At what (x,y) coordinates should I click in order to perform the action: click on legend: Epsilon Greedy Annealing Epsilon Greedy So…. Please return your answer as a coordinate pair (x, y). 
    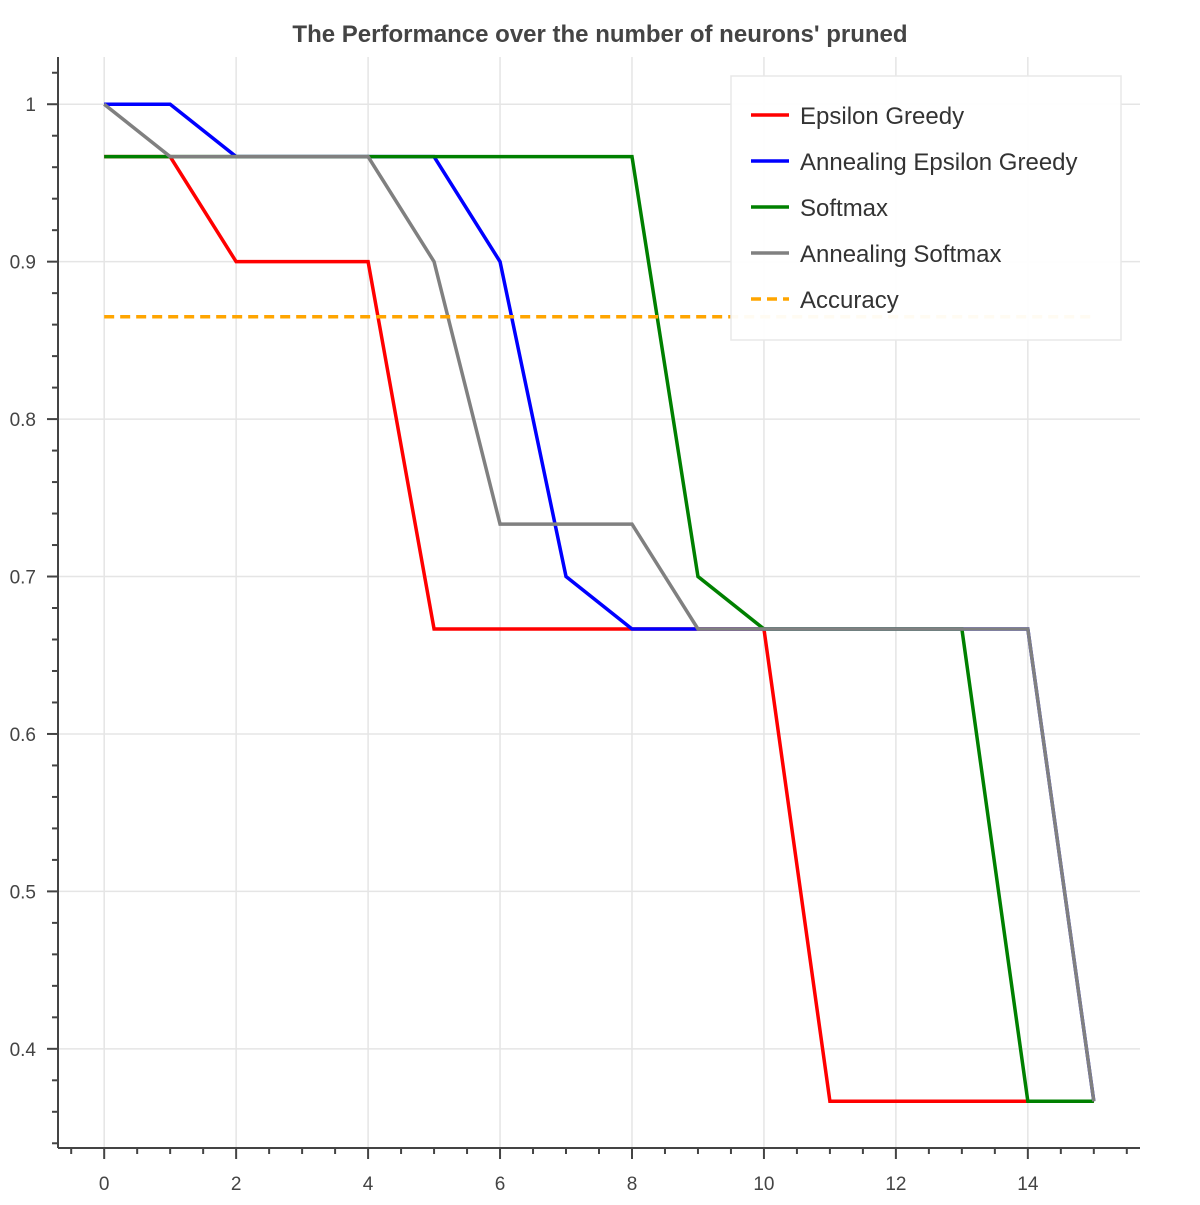
    Looking at the image, I should click on (926, 208).